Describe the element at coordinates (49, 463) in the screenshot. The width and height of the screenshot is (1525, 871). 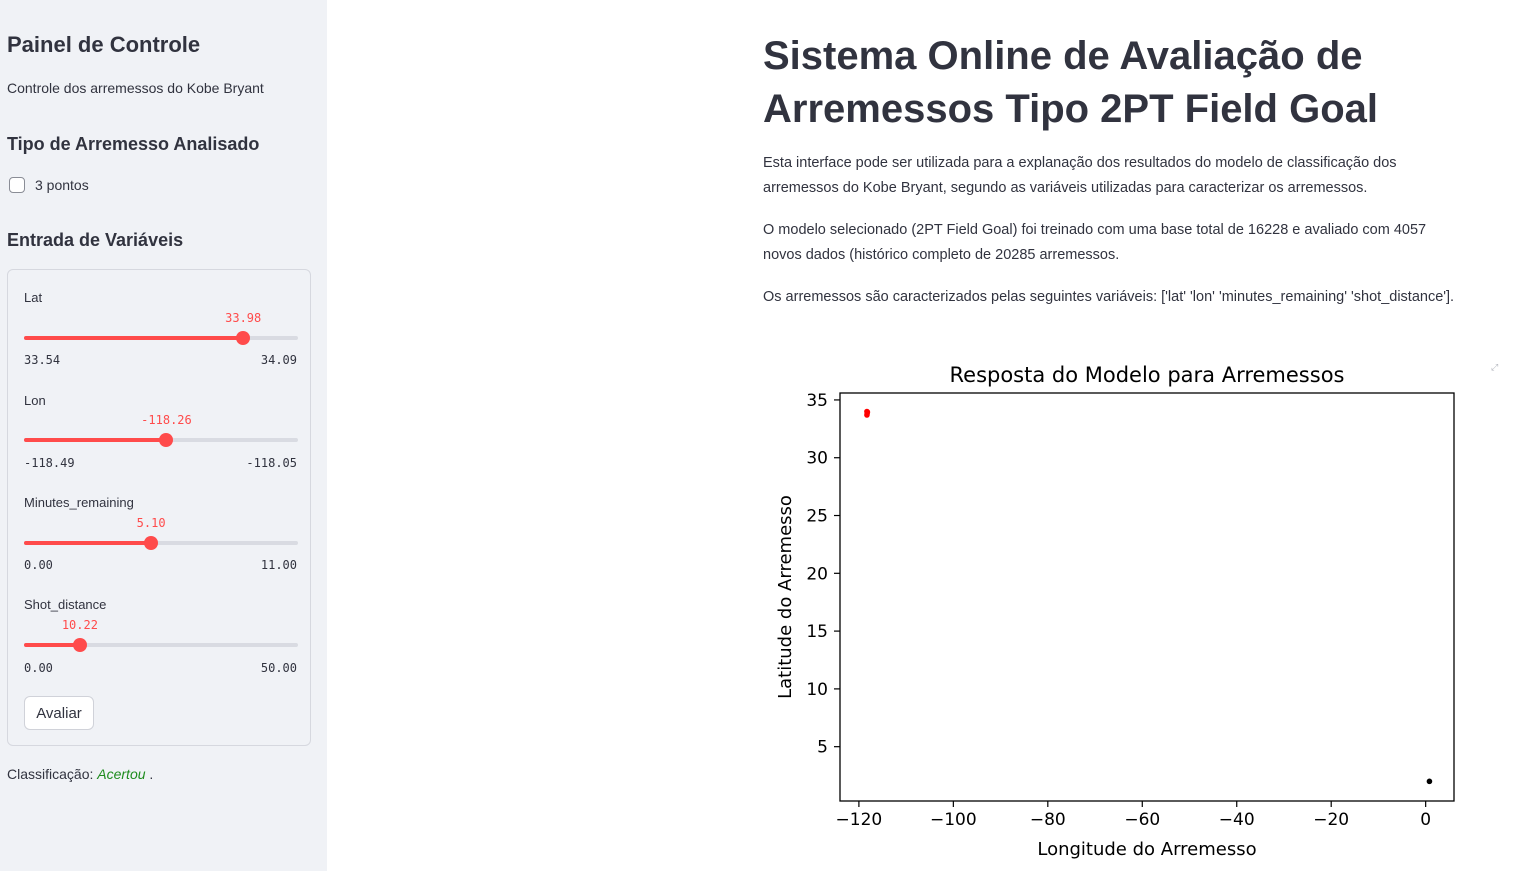
I see `slider-lon-min: -118.49` at that location.